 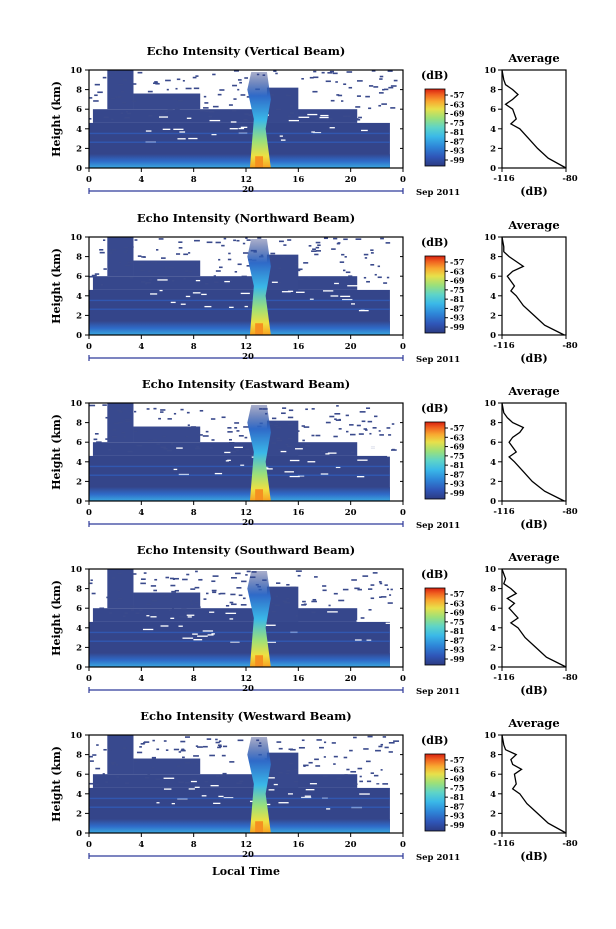 I want to click on echo-streak, so click(x=239, y=807).